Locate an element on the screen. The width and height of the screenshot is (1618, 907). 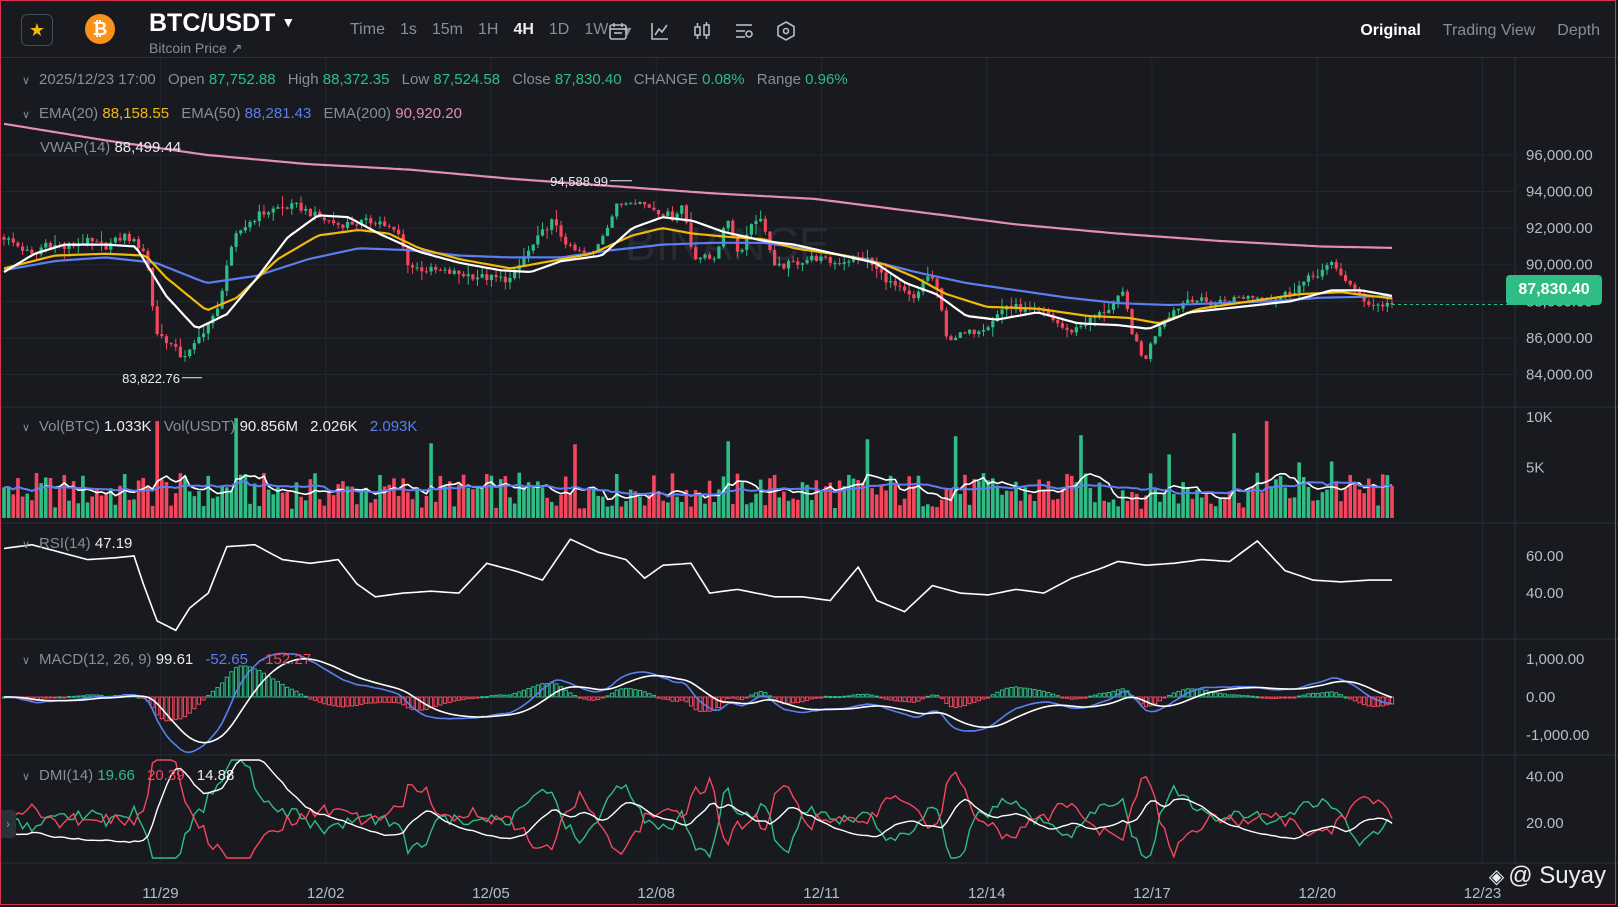
candles-icon is located at coordinates (702, 31).